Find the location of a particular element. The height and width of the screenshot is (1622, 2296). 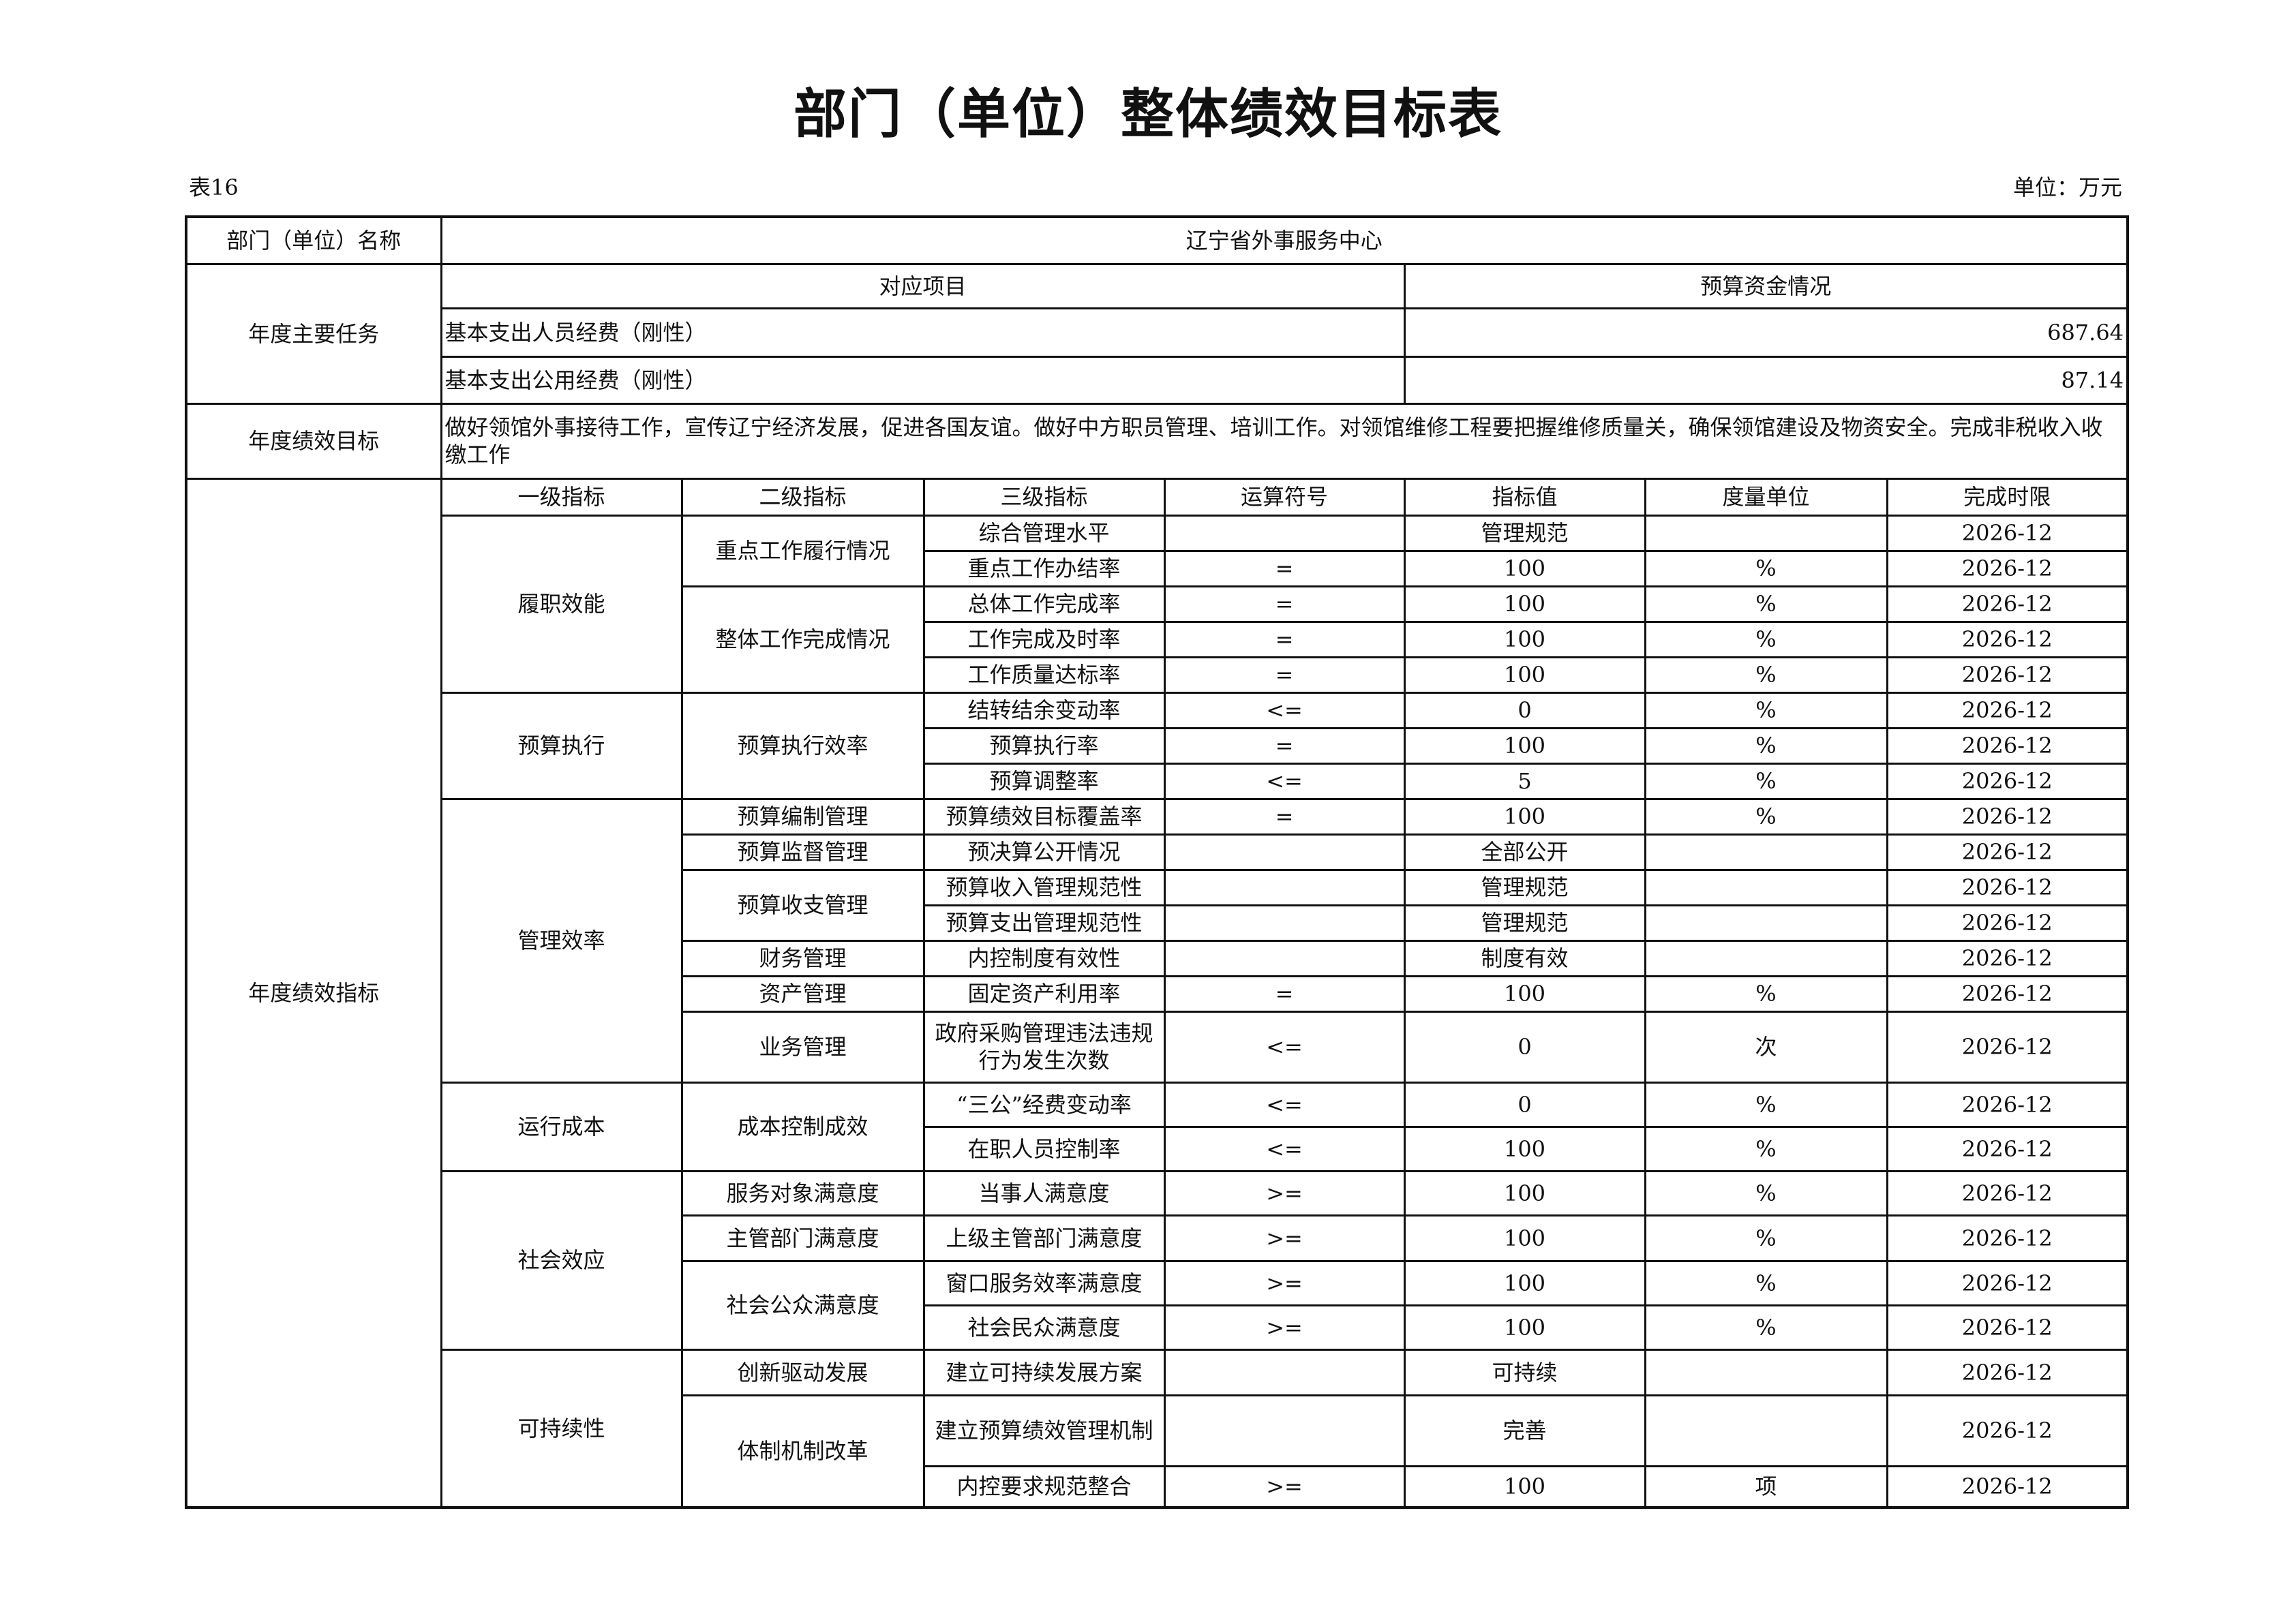

header-level3: 三级指标 is located at coordinates (1044, 497).